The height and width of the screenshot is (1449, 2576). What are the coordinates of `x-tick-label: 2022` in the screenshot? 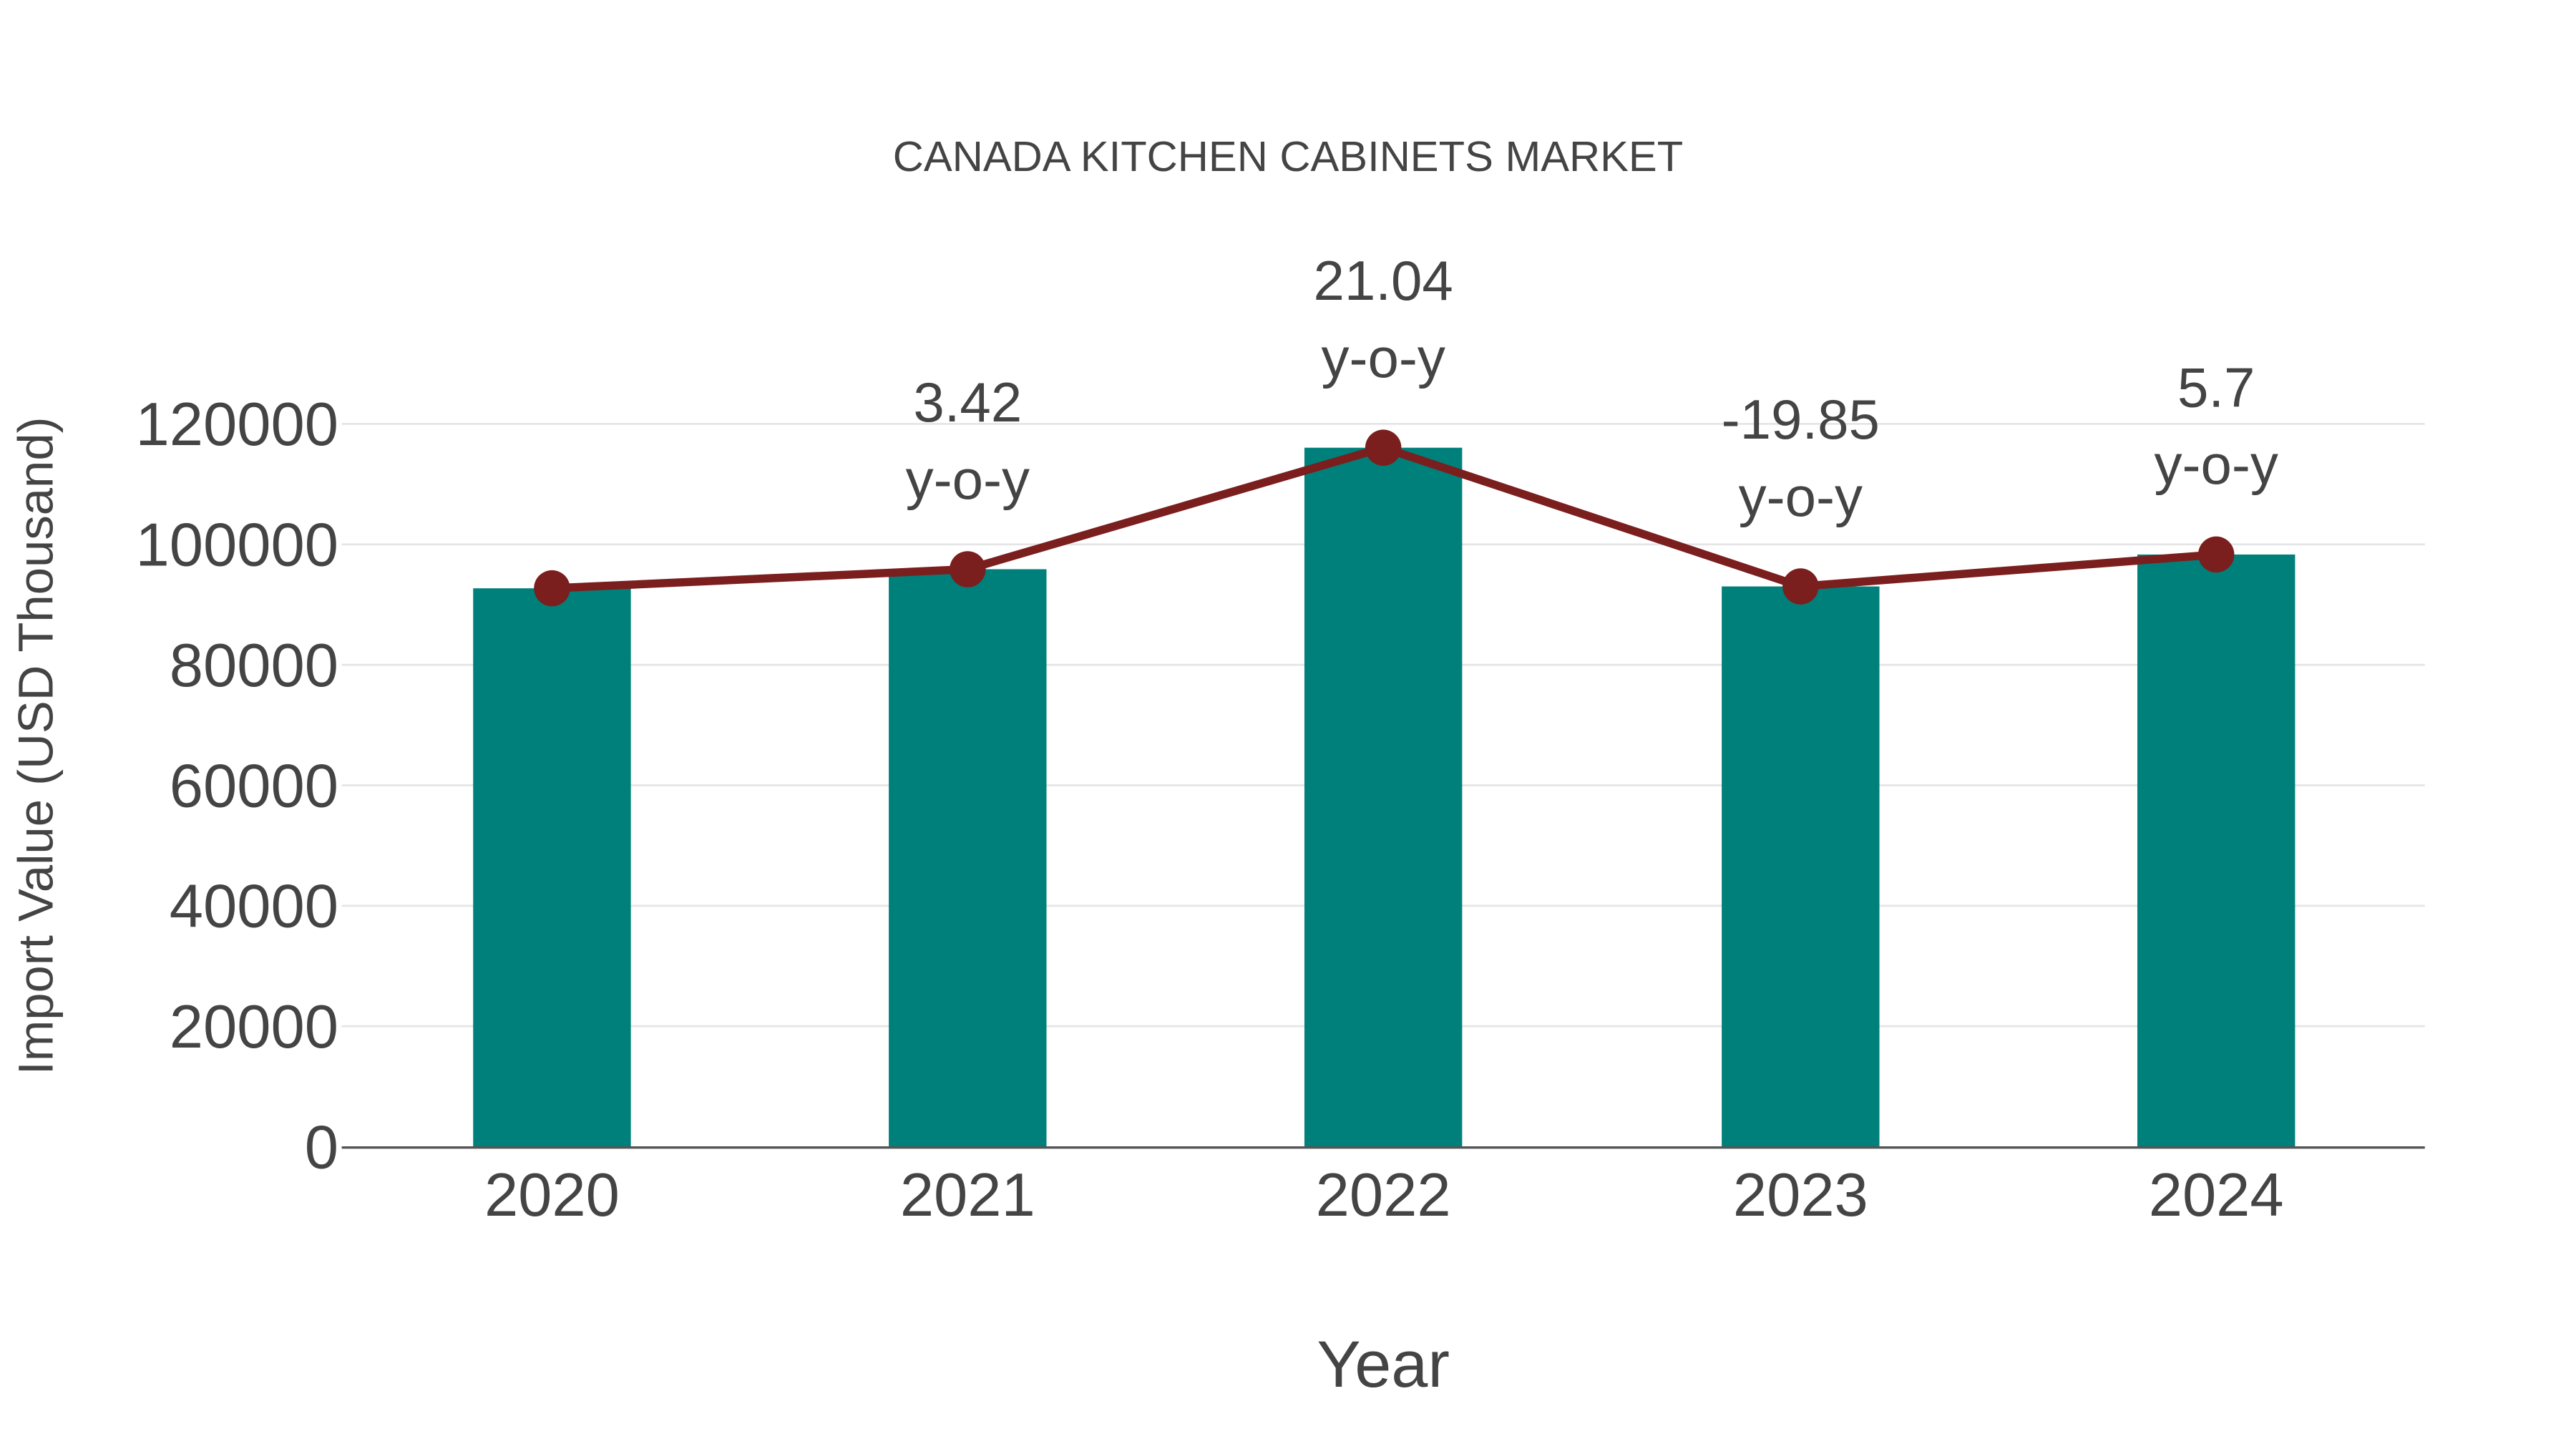 It's located at (1383, 1195).